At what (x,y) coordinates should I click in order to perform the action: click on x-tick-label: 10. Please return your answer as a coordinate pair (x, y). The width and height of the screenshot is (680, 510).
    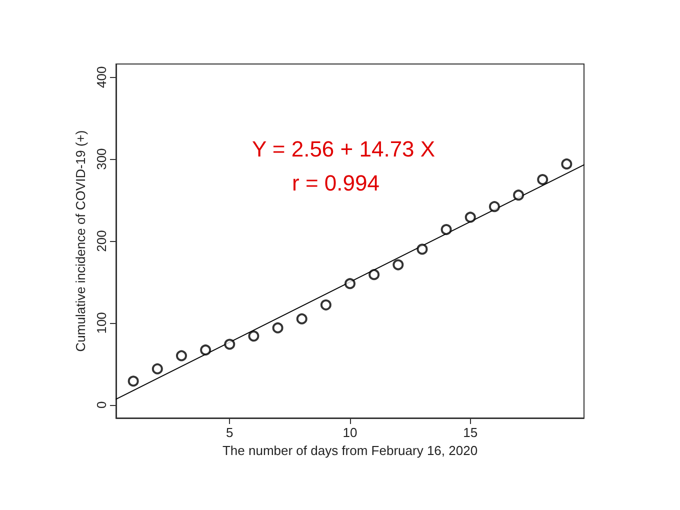
    Looking at the image, I should click on (350, 432).